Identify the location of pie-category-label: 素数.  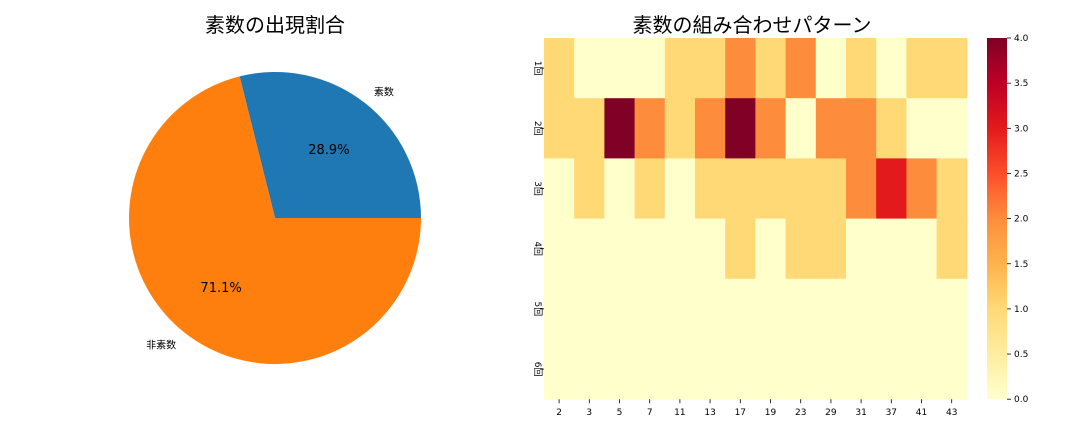
(384, 91).